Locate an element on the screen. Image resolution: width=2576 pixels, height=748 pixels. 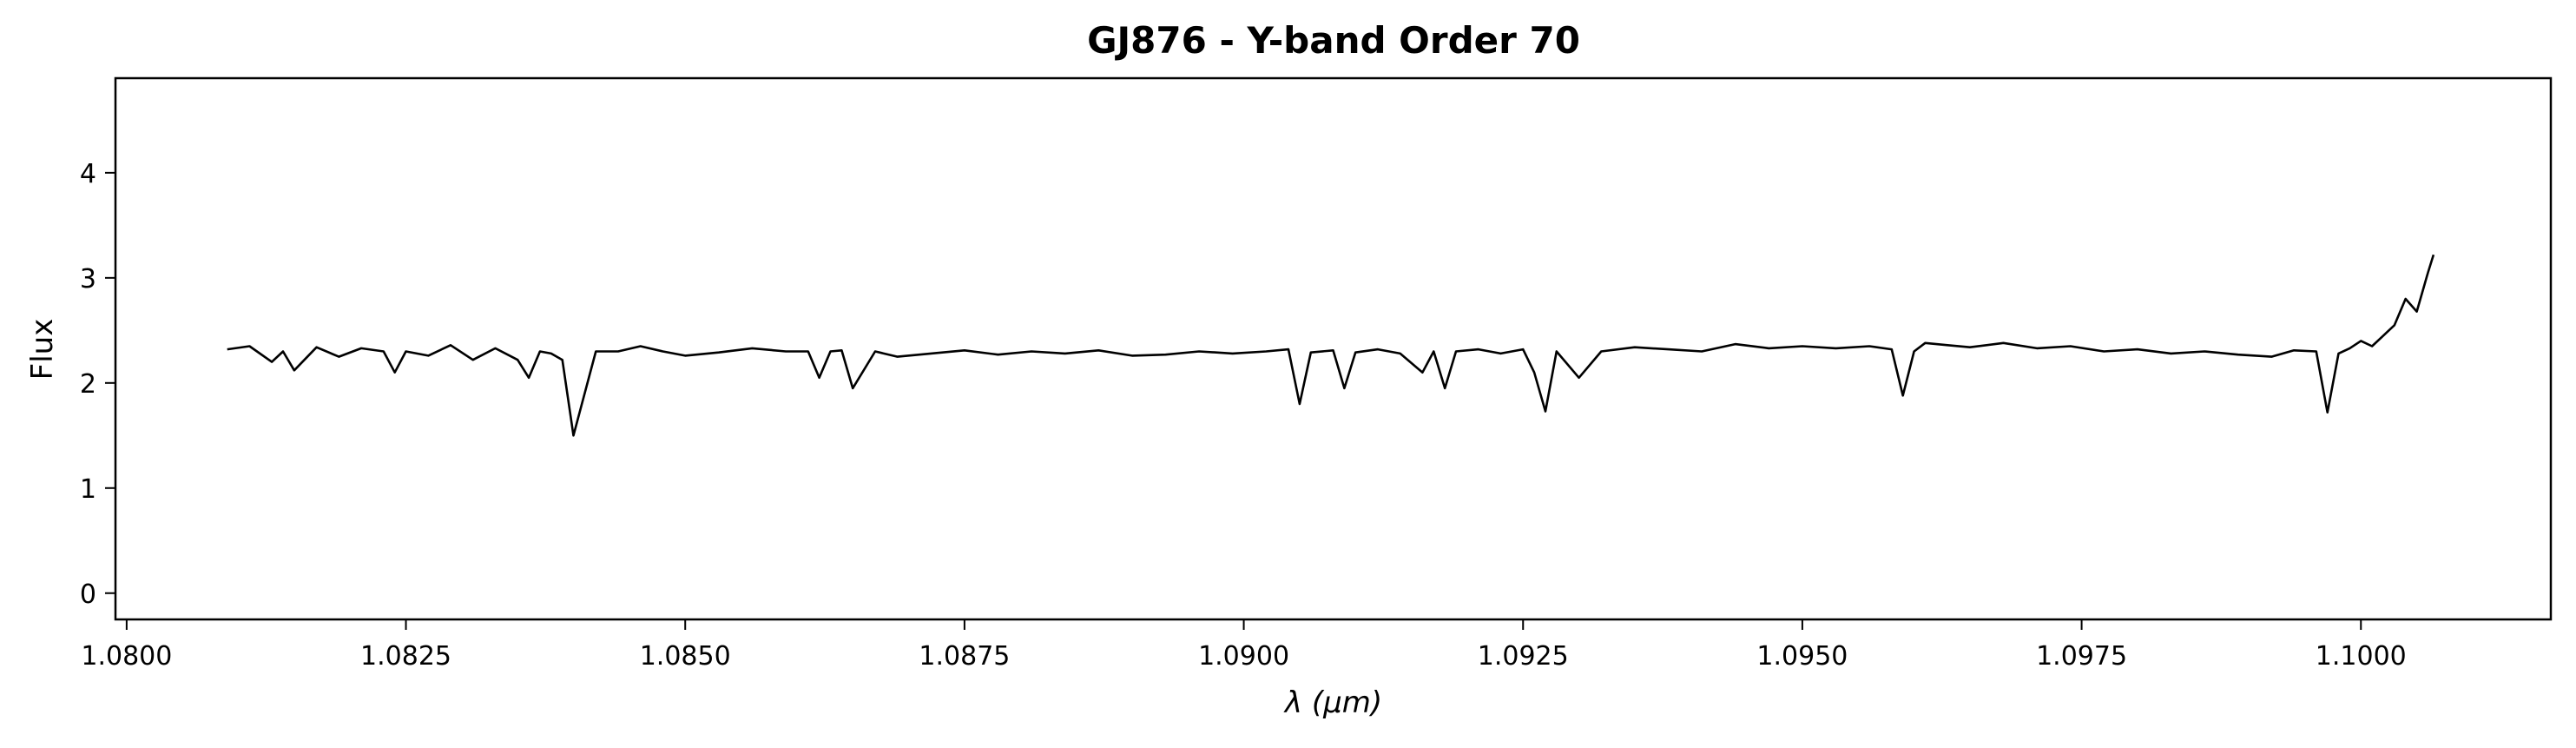
x-tick-label: 1.0950 is located at coordinates (1802, 656).